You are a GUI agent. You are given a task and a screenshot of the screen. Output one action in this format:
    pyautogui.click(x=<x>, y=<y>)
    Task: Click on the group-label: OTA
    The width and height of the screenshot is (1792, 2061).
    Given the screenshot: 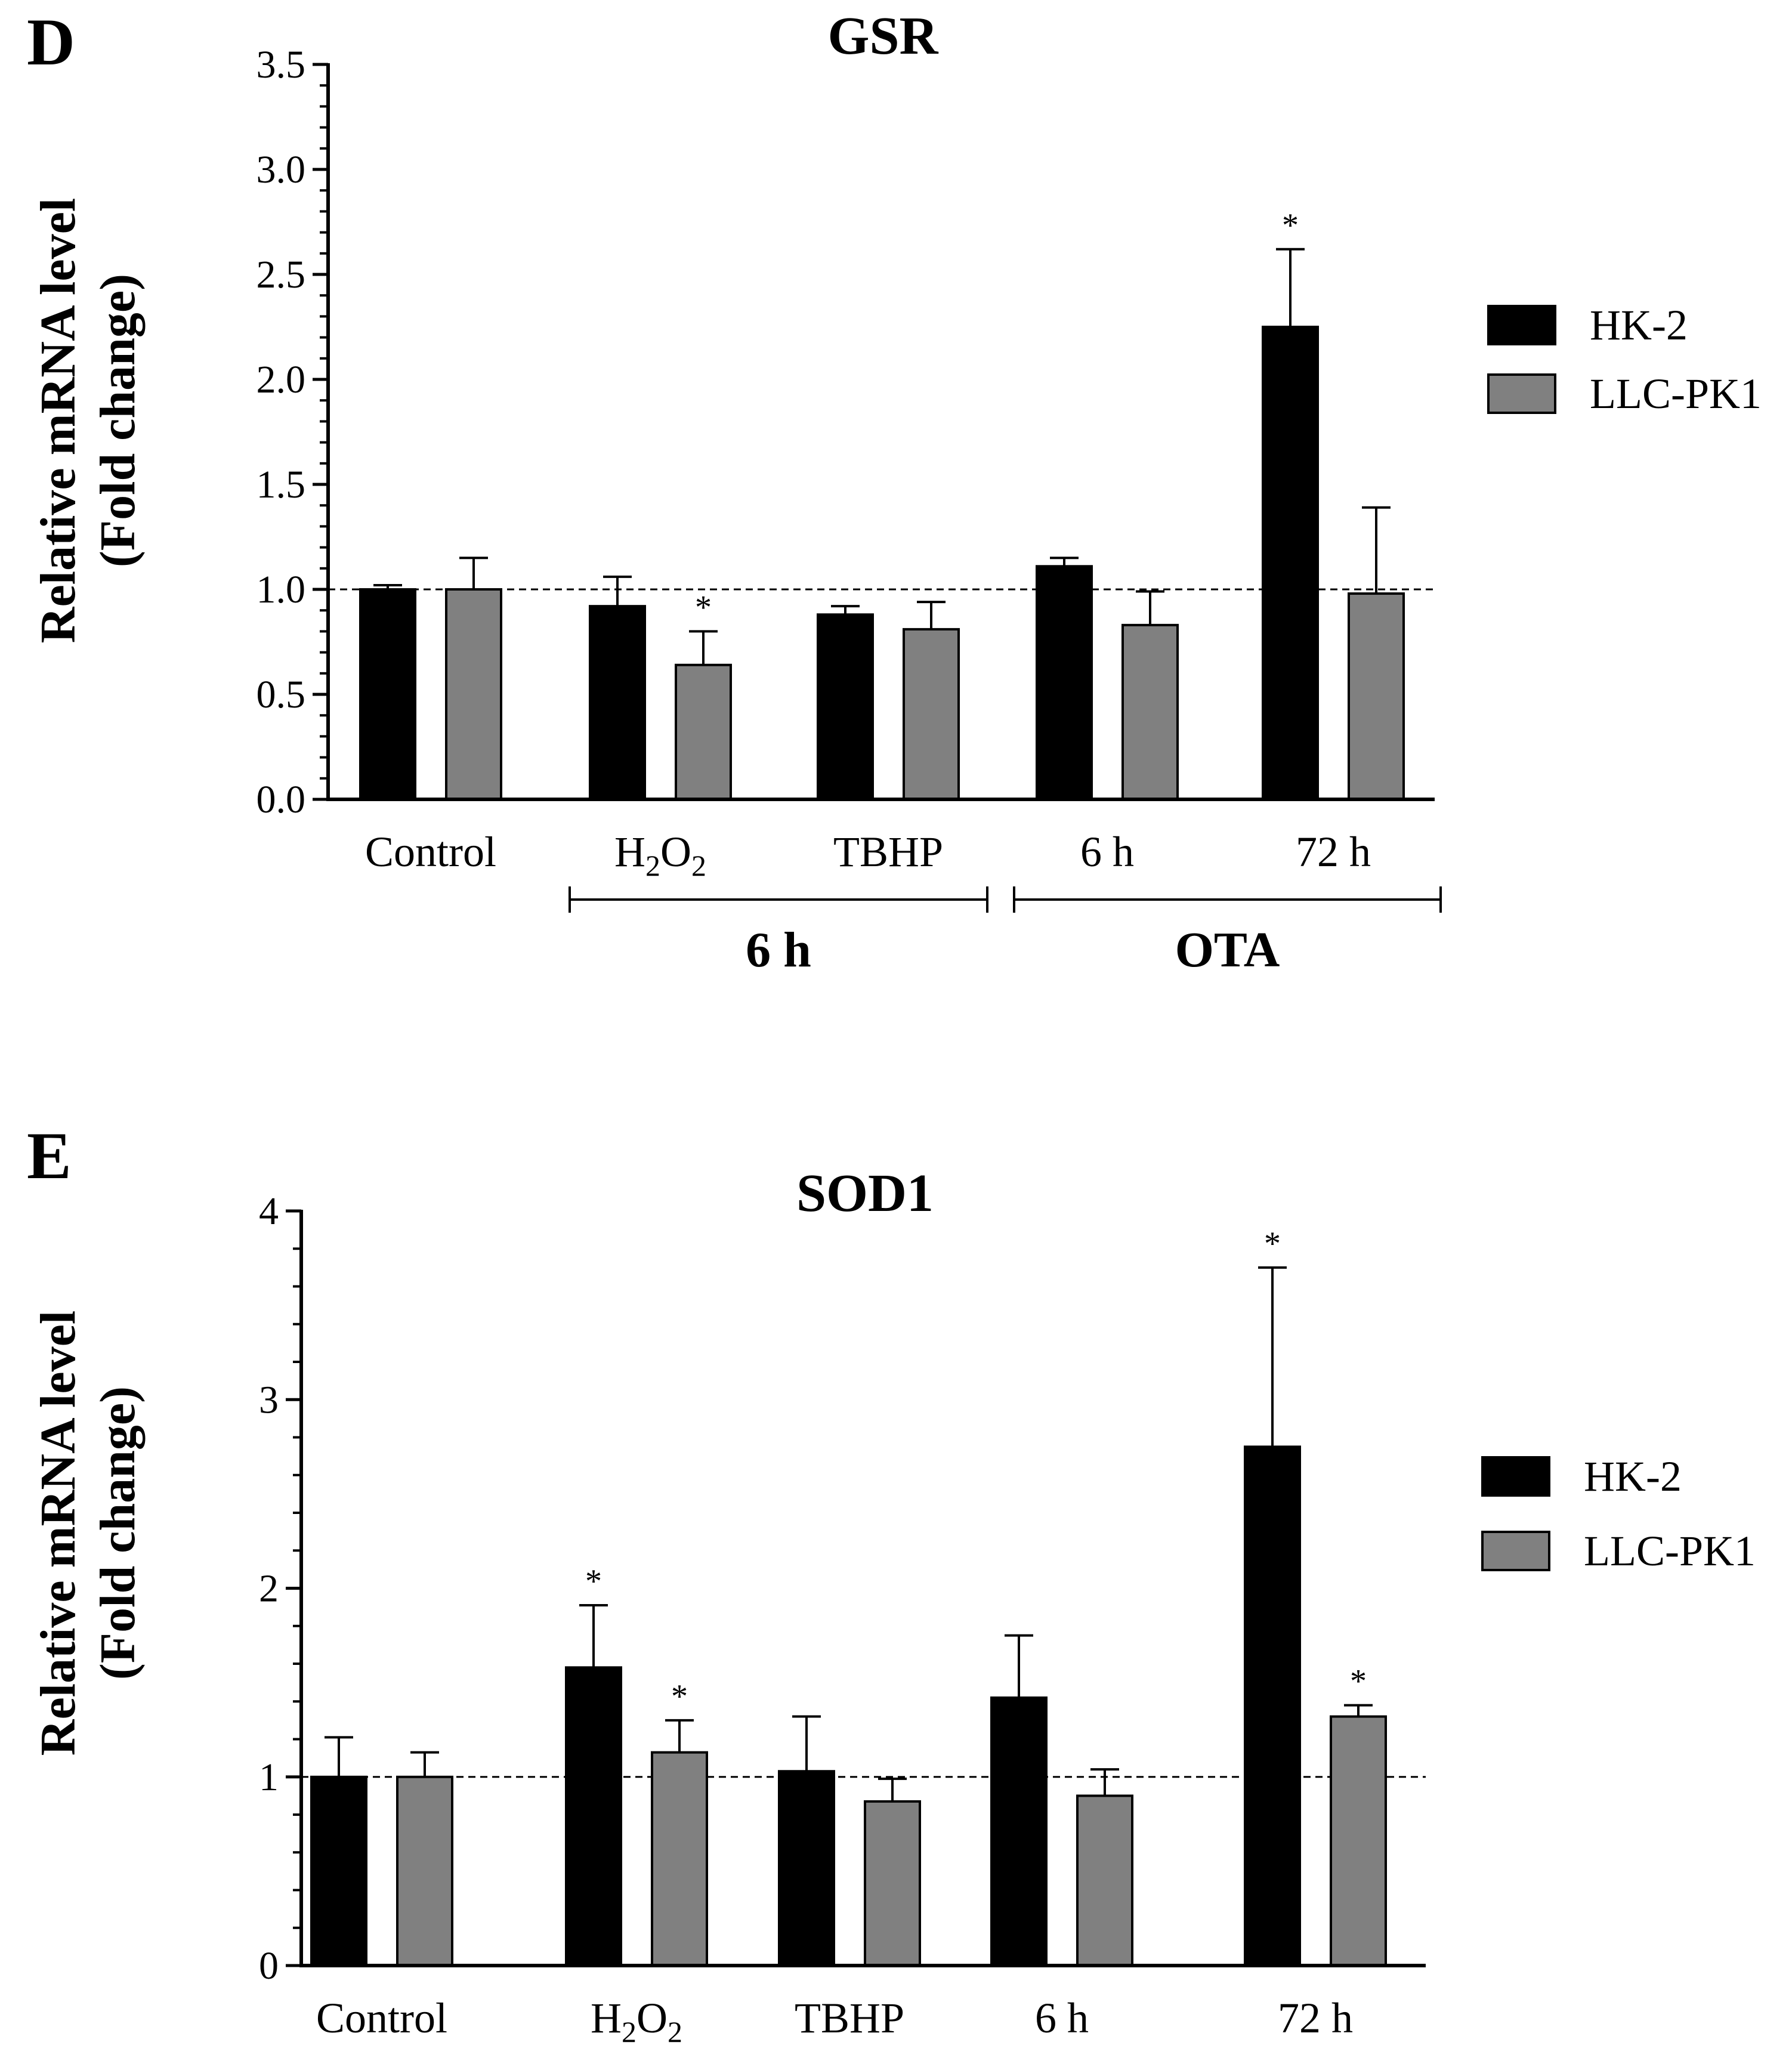 What is the action you would take?
    pyautogui.click(x=1227, y=950)
    